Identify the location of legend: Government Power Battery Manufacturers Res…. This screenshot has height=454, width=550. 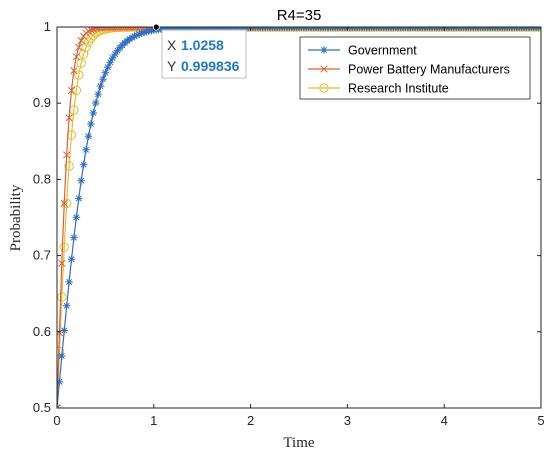
(415, 68).